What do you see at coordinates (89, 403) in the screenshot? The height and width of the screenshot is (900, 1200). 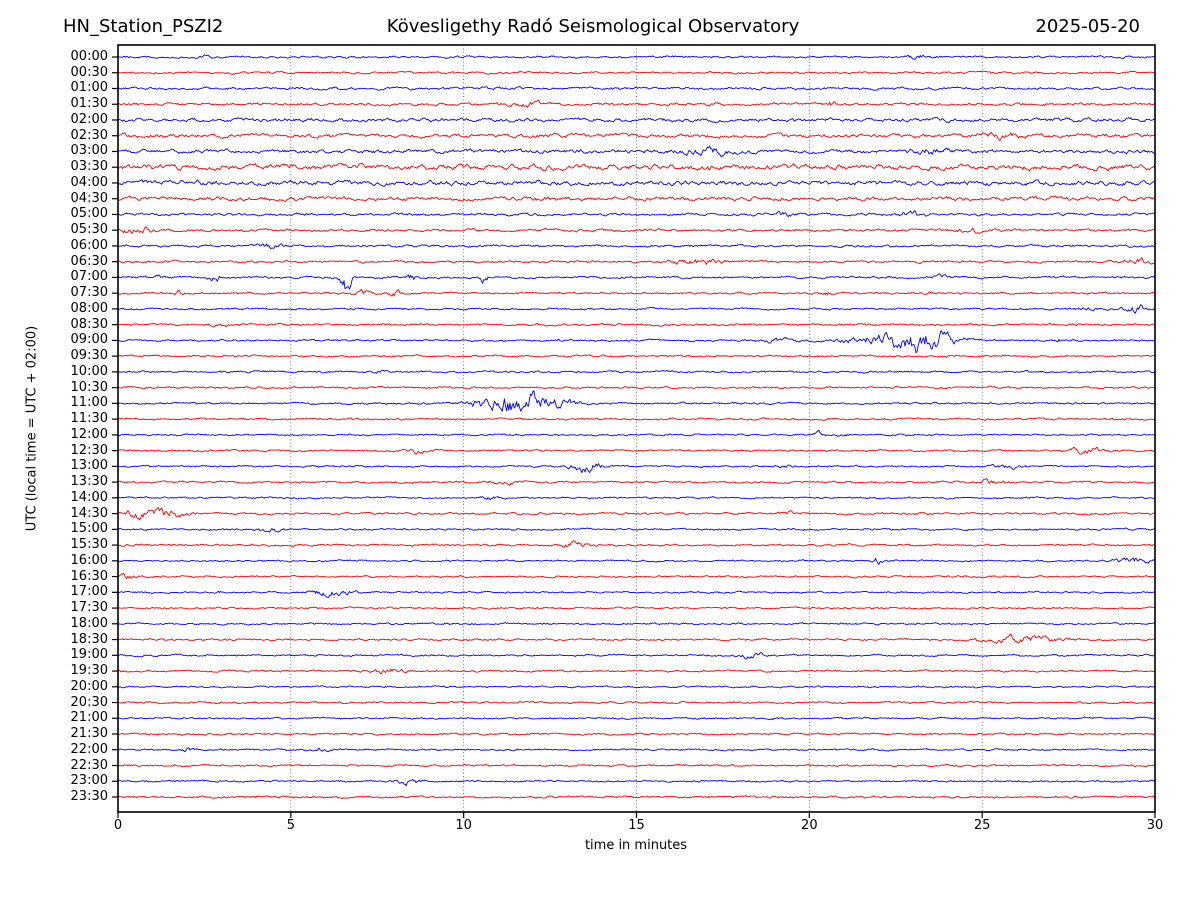 I see `y-tick-label: 11:00` at bounding box center [89, 403].